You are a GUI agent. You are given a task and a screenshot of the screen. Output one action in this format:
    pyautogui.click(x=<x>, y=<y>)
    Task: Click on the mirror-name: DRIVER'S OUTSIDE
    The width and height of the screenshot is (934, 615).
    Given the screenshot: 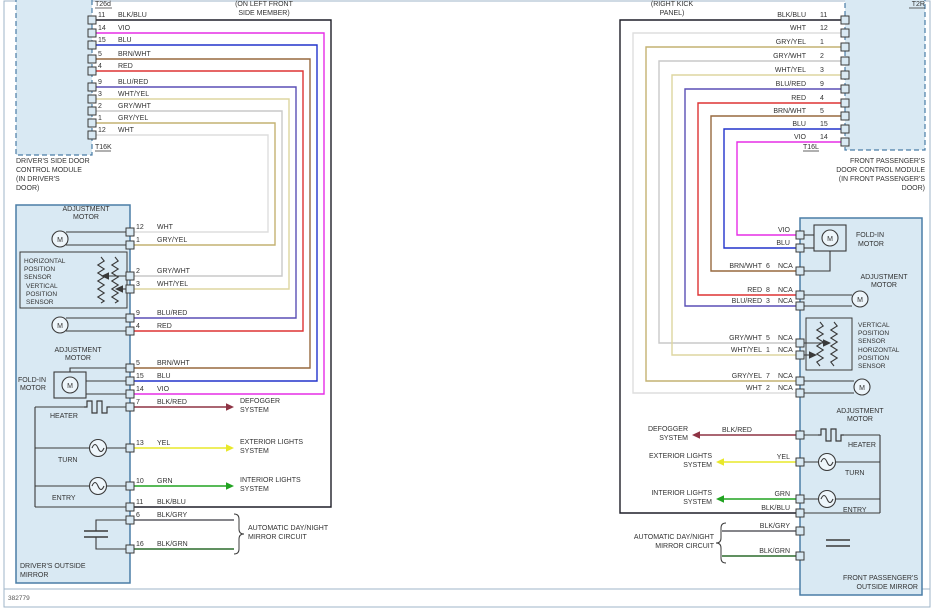 What is the action you would take?
    pyautogui.click(x=53, y=566)
    